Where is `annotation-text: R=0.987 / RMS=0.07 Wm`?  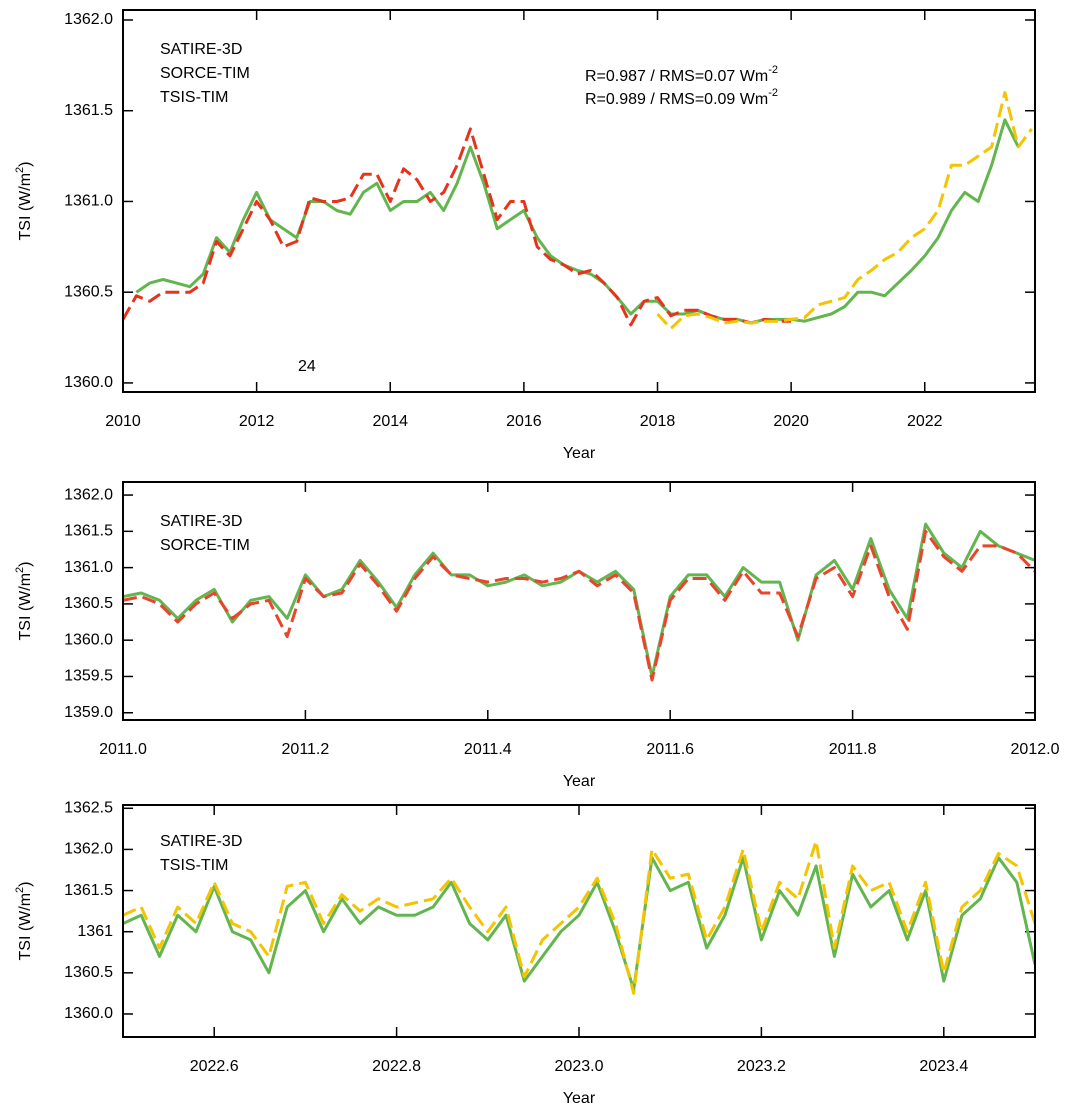 annotation-text: R=0.987 / RMS=0.07 Wm is located at coordinates (676, 76).